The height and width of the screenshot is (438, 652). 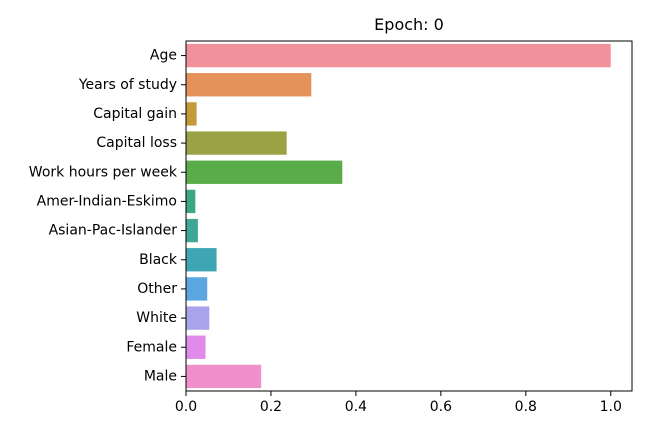 What do you see at coordinates (103, 172) in the screenshot?
I see `y-tick-label-4: Work hours per week` at bounding box center [103, 172].